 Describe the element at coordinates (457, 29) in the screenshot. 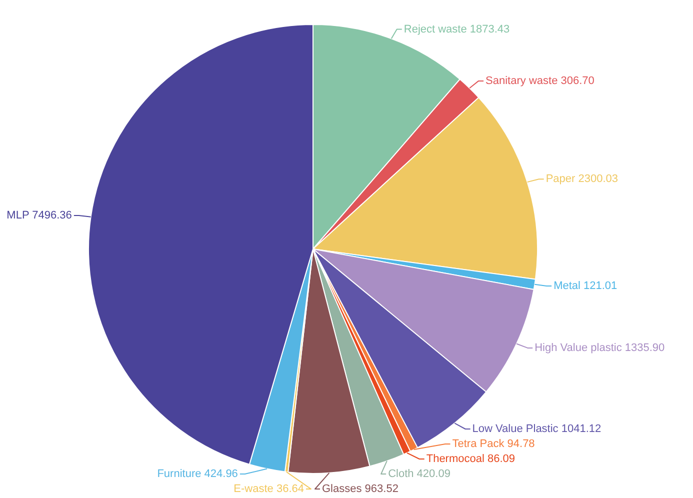

I see `slice-label: Reject waste 1873.43` at that location.